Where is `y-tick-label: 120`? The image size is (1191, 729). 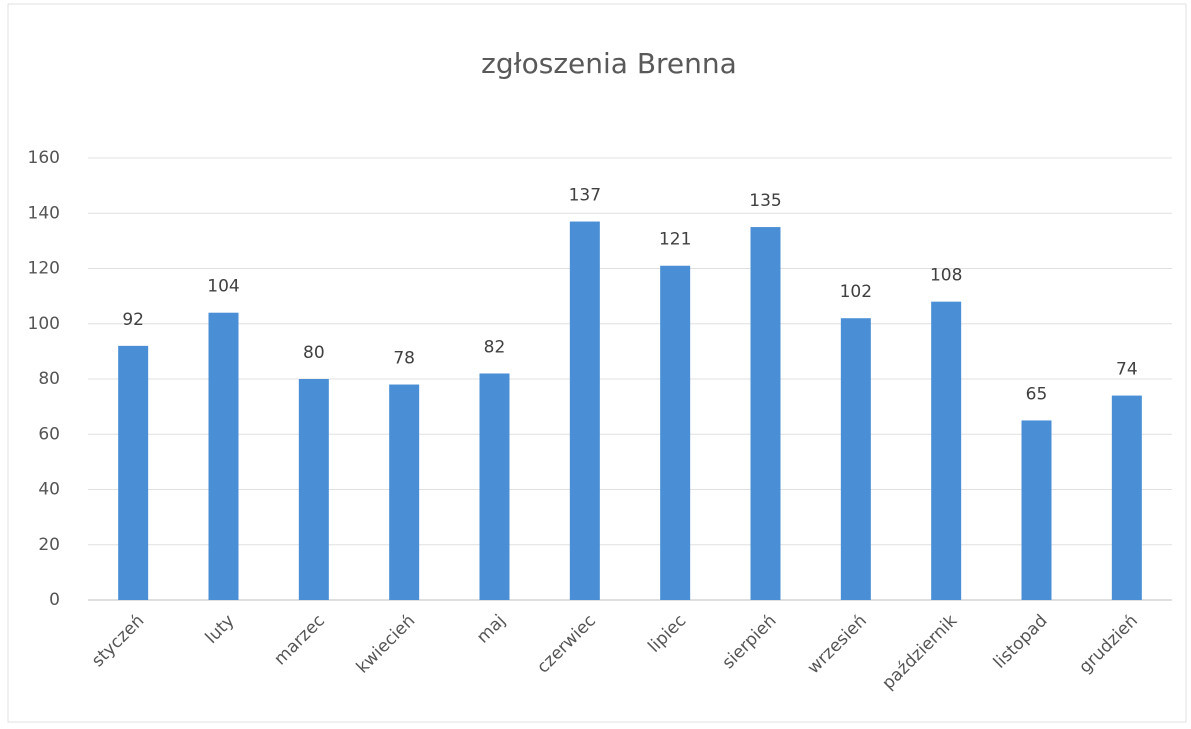
y-tick-label: 120 is located at coordinates (44, 269).